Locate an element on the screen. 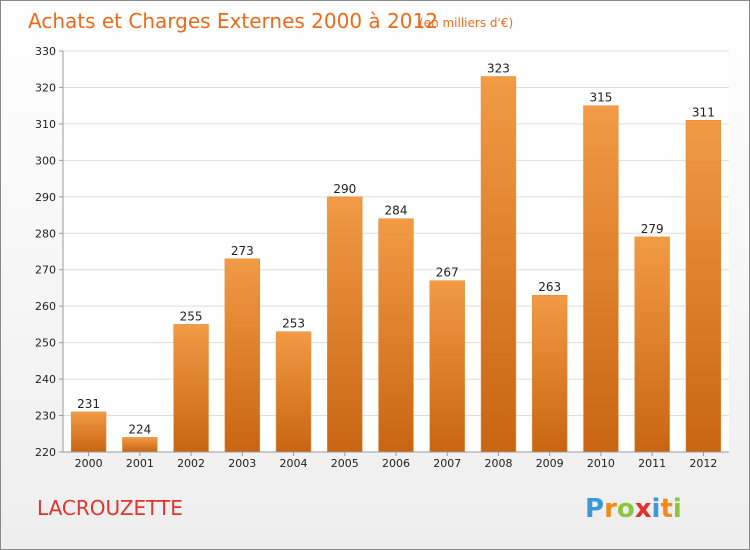 The width and height of the screenshot is (750, 550). y-tick-label: 280 is located at coordinates (45, 233).